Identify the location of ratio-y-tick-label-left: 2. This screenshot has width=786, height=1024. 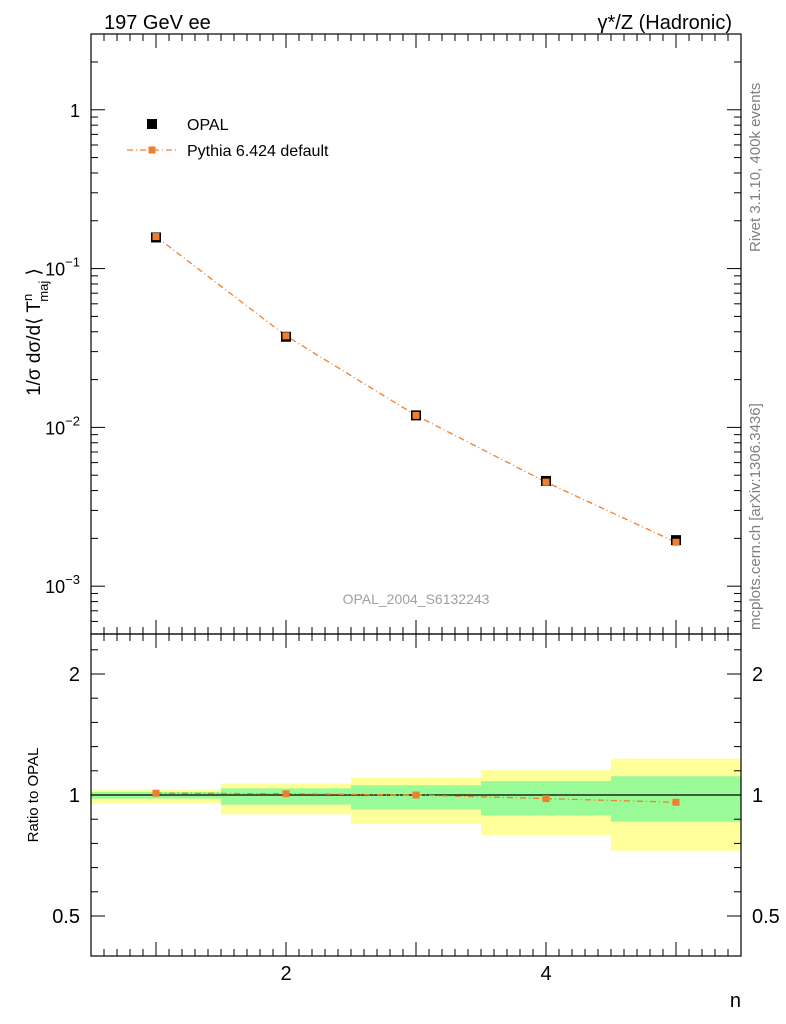
(74, 675).